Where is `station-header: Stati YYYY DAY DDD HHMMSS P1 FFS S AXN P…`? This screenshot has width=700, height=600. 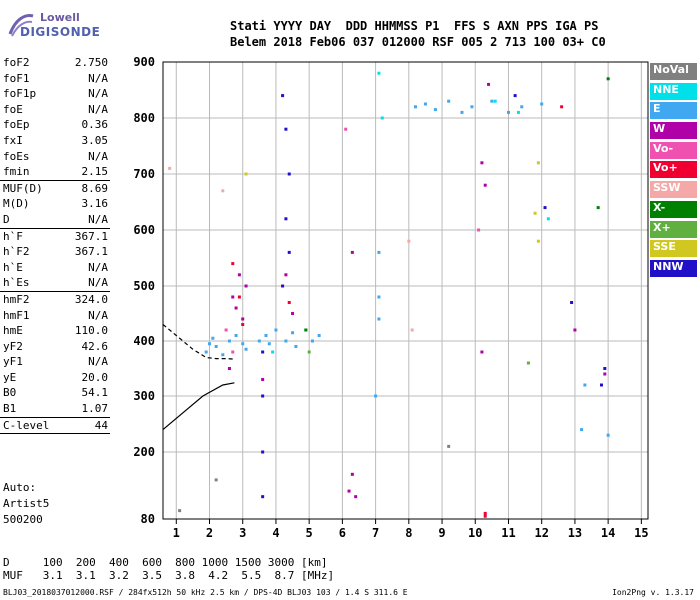 station-header: Stati YYYY DAY DDD HHMMSS P1 FFS S AXN P… is located at coordinates (418, 34).